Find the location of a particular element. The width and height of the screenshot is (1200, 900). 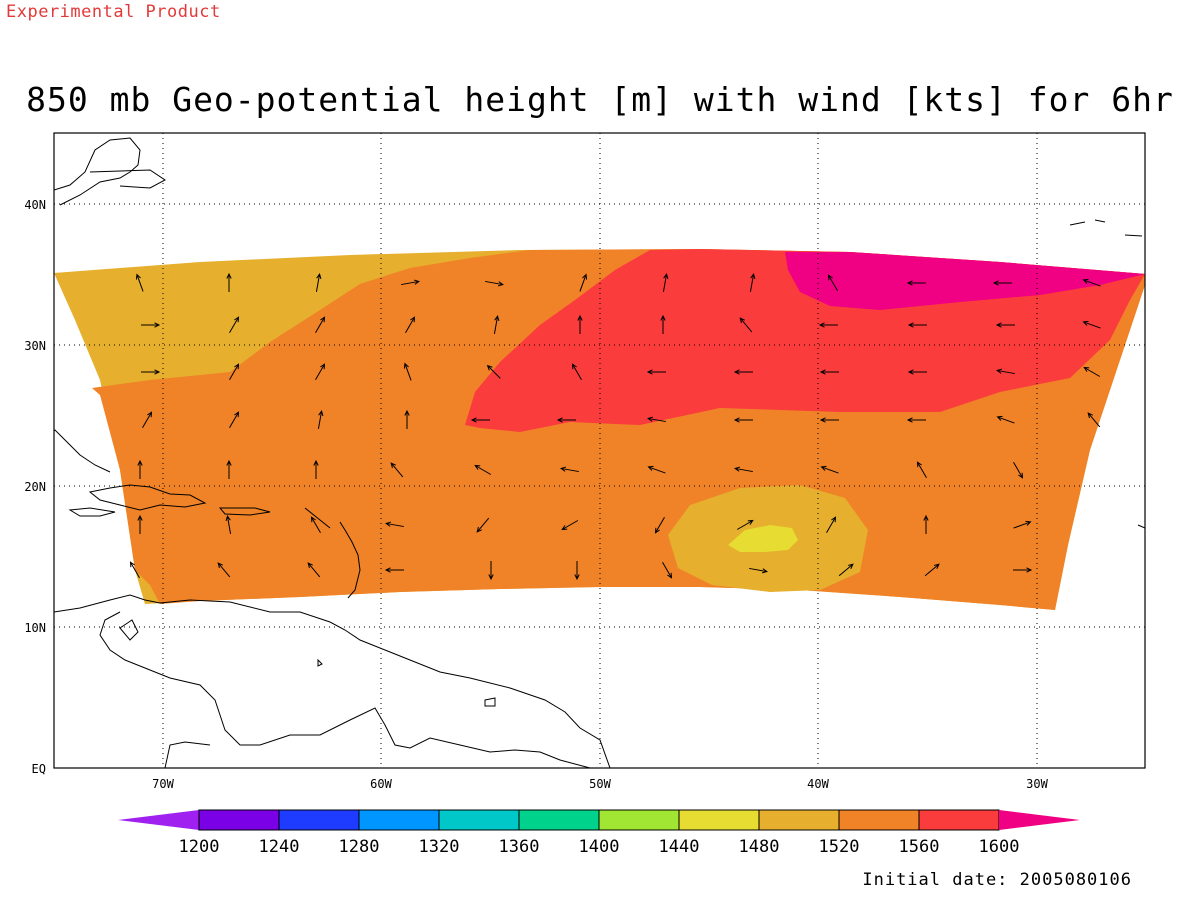

legend-label: 1600 is located at coordinates (999, 847).